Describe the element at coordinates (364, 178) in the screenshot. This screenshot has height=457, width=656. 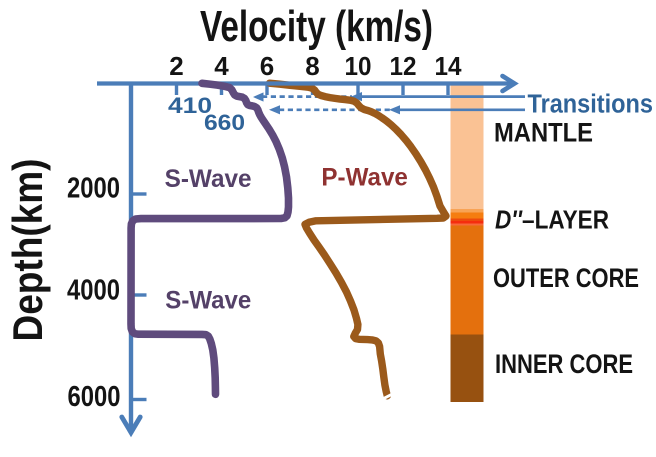
I see `svg-text: P-Wave` at that location.